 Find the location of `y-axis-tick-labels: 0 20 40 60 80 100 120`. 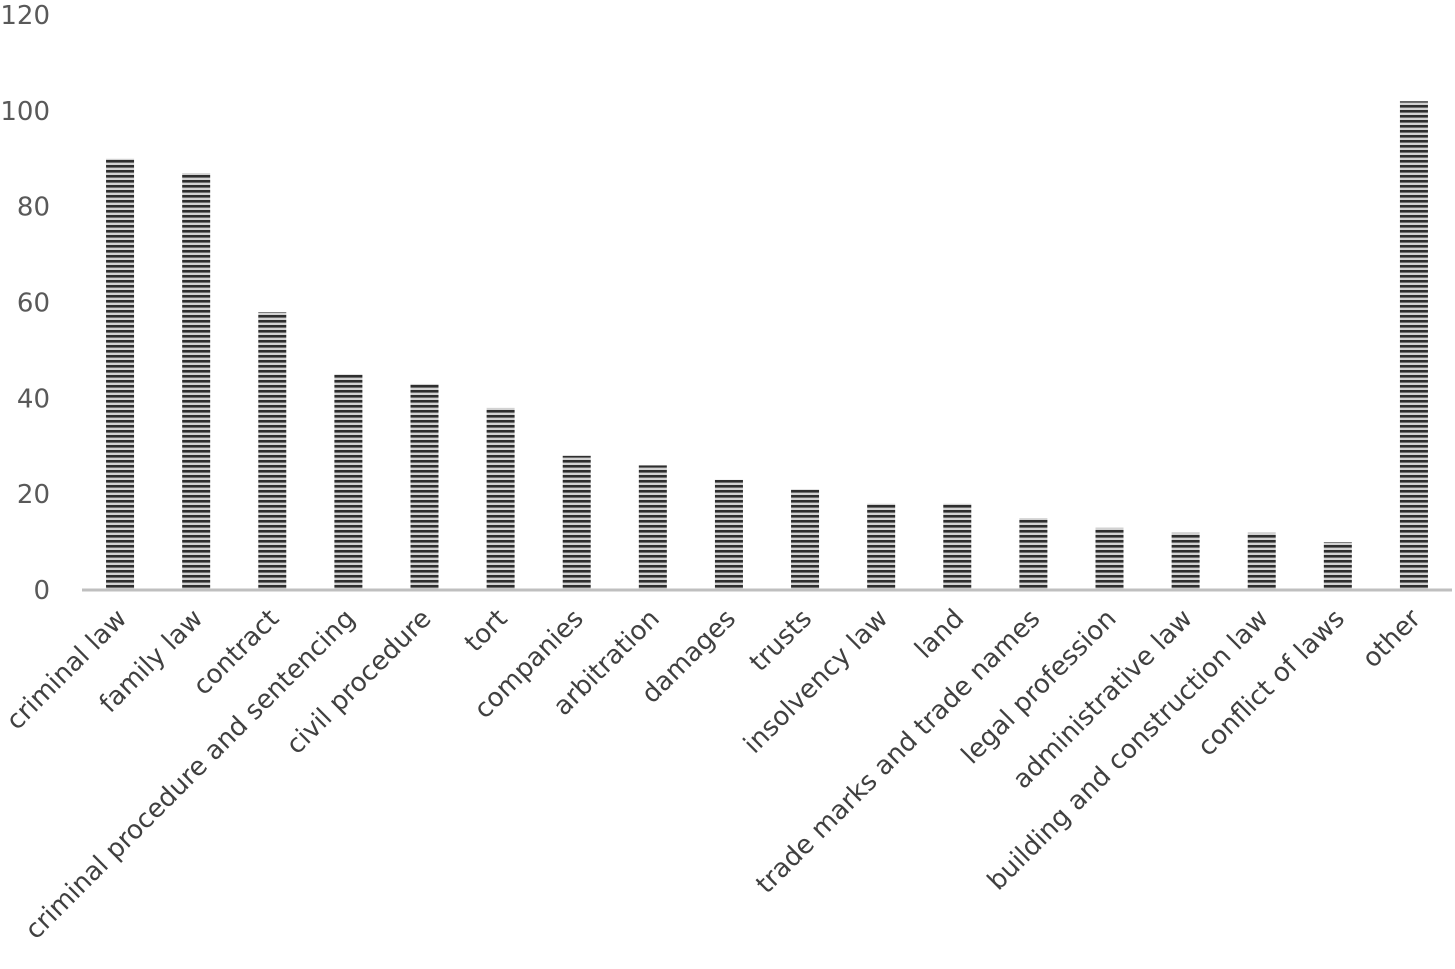

y-axis-tick-labels: 0 20 40 60 80 100 120 is located at coordinates (25, 303).